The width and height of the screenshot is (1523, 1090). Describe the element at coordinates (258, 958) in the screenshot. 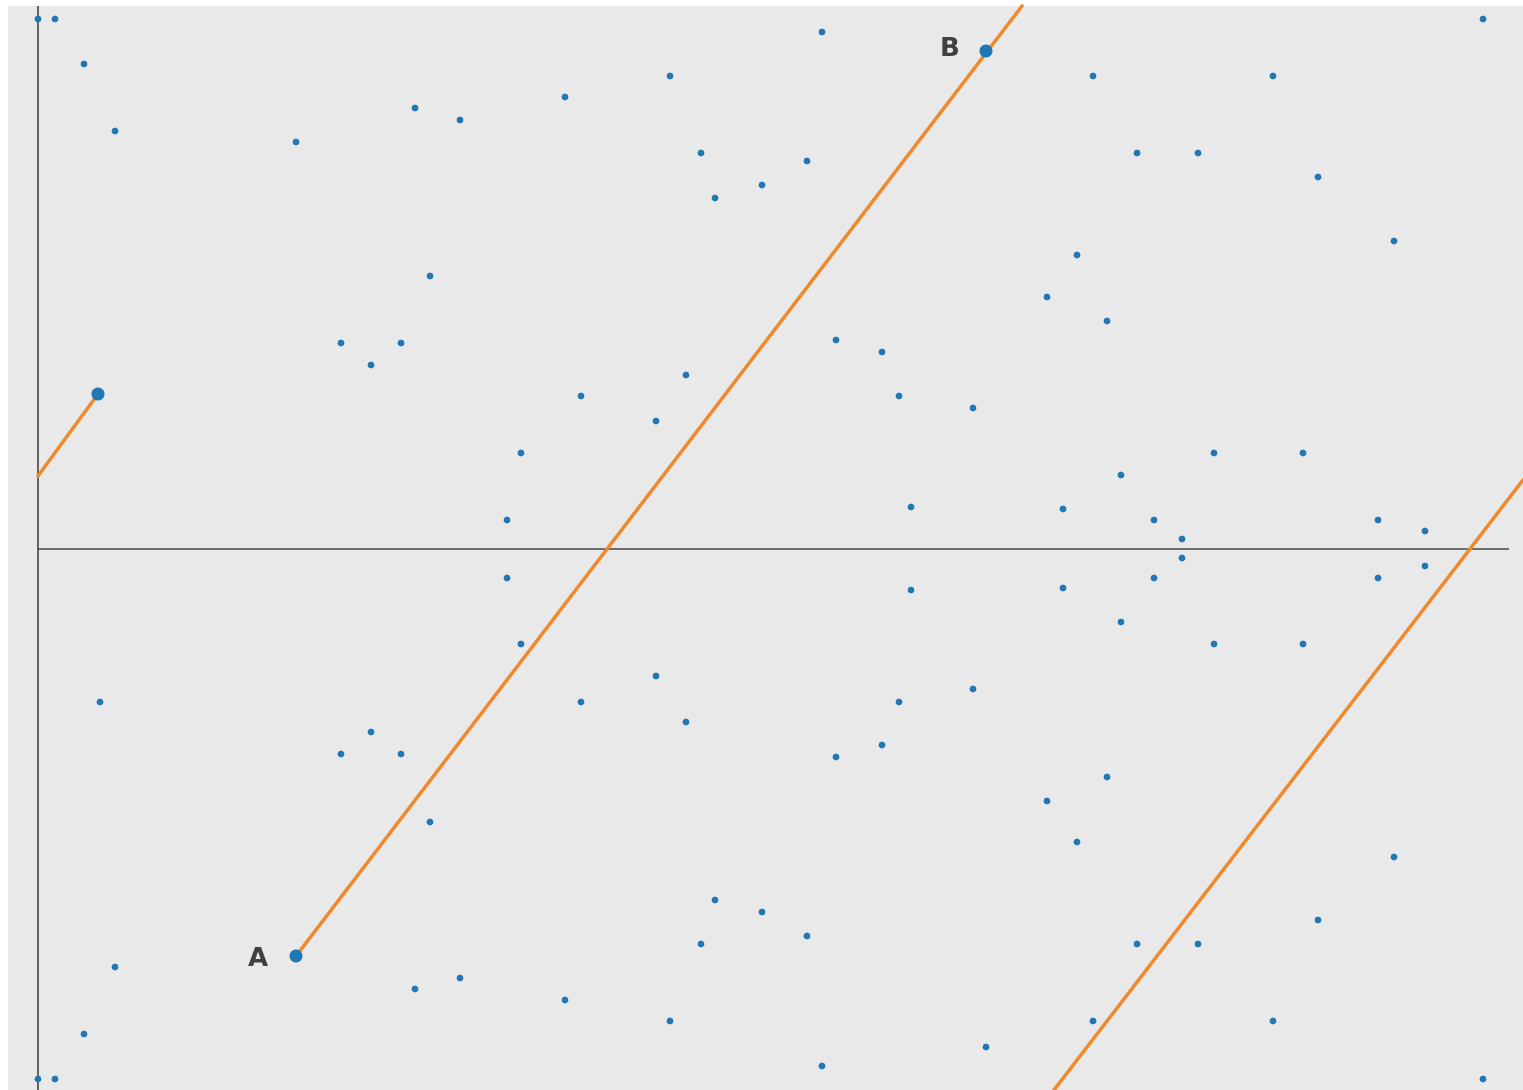

I see `point-a-label: A` at that location.